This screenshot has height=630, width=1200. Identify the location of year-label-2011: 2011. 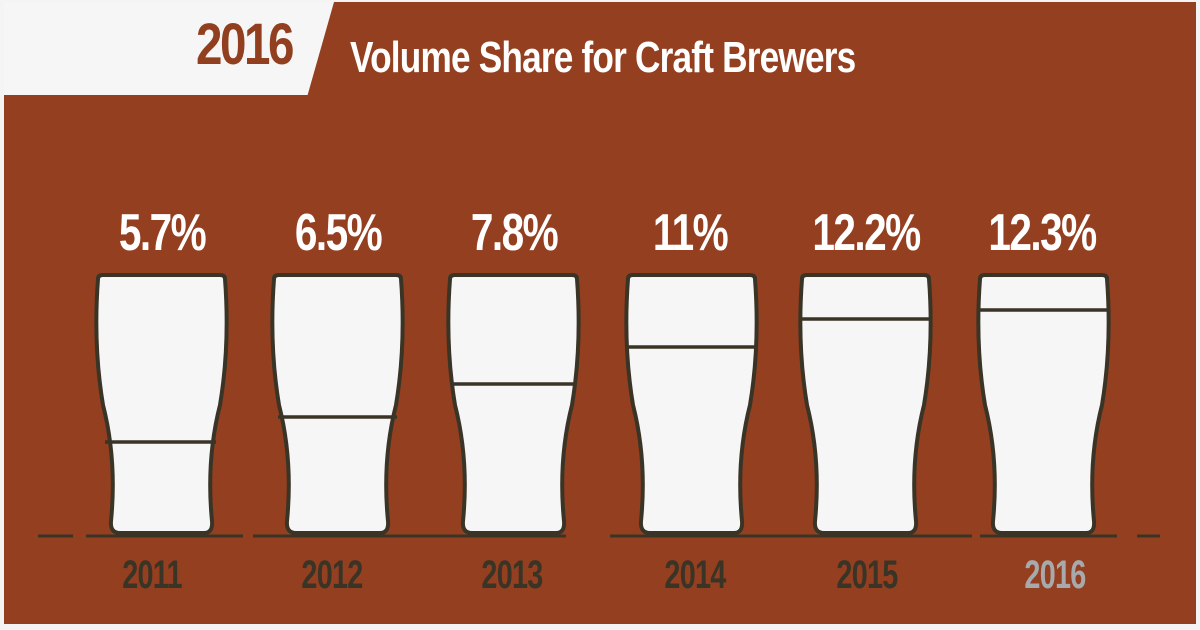
(152, 575).